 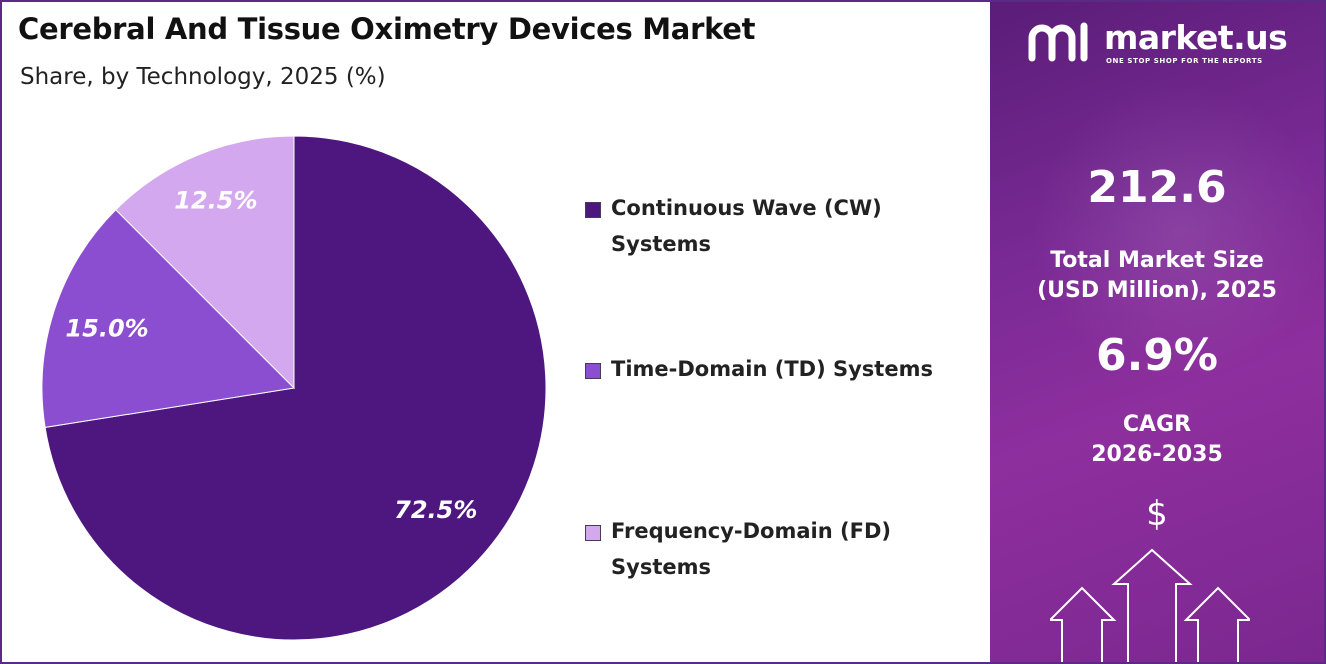 I want to click on market-us-logo-icon, so click(x=1058, y=42).